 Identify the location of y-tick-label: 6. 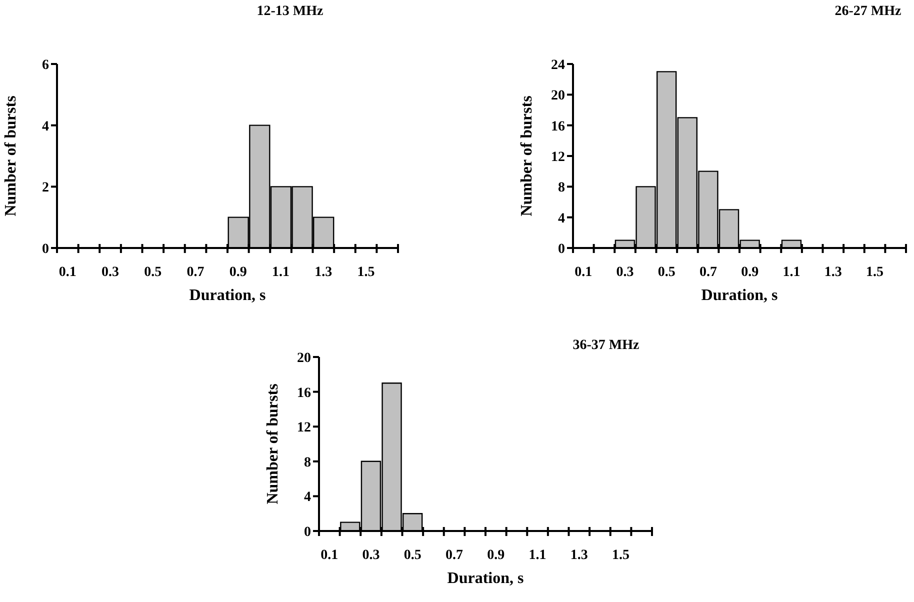
(45, 65).